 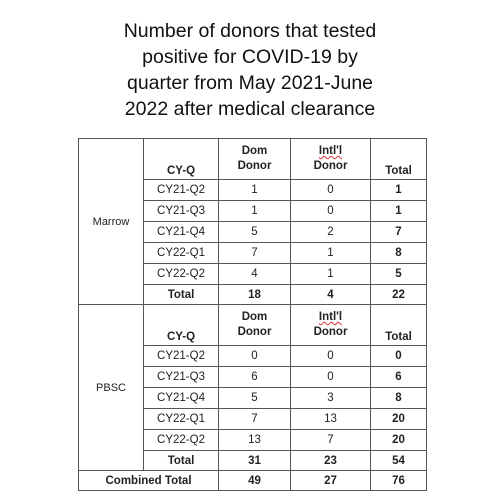 I want to click on pbsc-total-row: Total 31 23 54, so click(x=253, y=460).